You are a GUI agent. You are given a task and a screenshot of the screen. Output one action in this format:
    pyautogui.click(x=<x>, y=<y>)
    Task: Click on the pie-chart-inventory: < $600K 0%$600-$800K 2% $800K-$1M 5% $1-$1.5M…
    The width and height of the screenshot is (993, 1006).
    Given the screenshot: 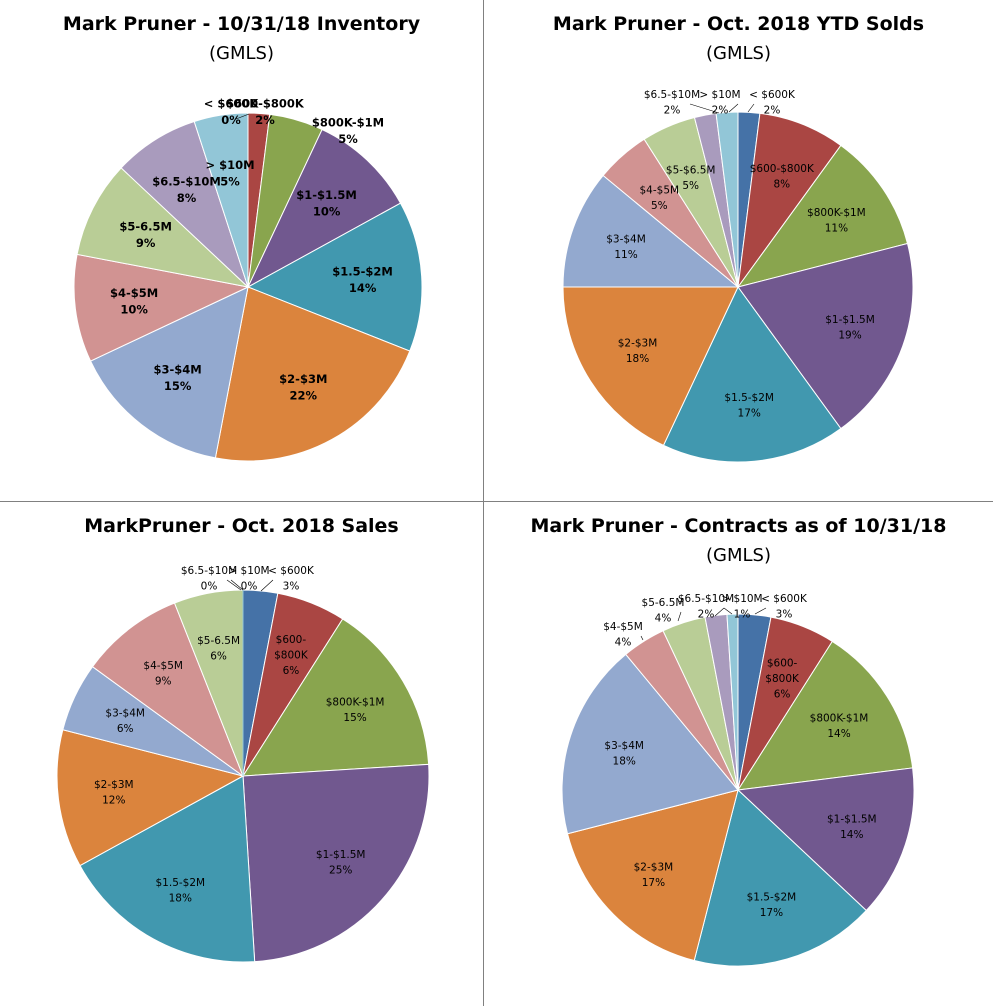 What is the action you would take?
    pyautogui.click(x=248, y=279)
    